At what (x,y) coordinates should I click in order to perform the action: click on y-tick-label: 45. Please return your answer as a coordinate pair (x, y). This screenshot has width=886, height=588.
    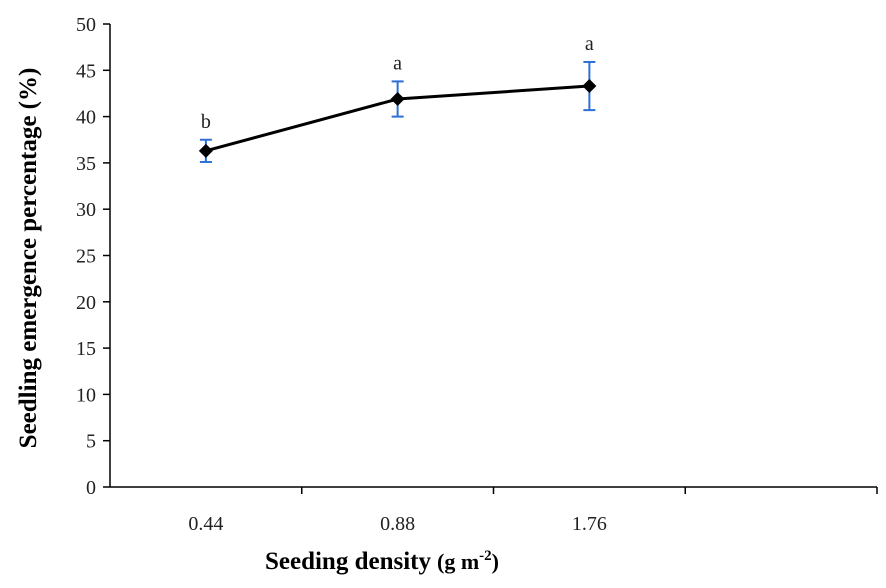
    Looking at the image, I should click on (86, 71).